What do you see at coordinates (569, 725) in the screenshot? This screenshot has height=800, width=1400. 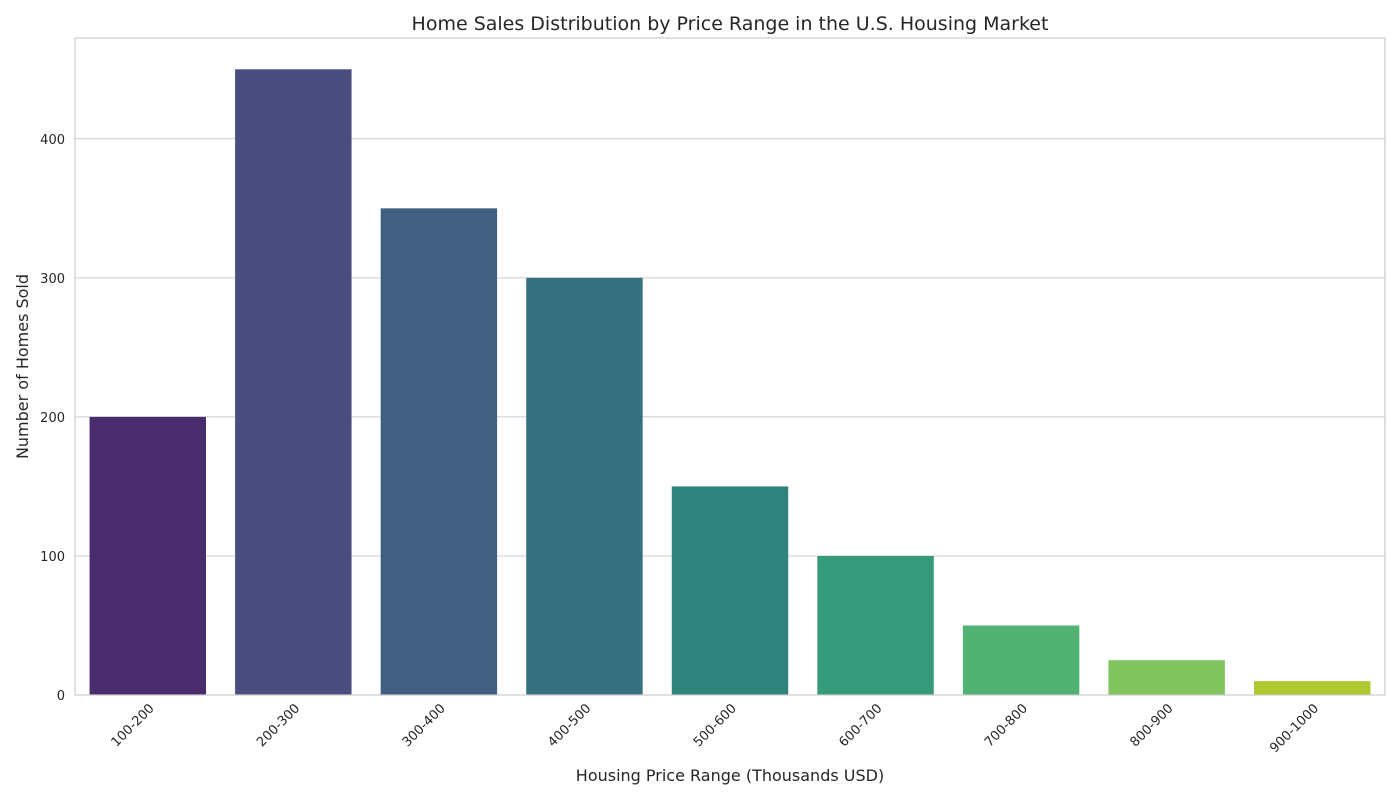 I see `x-tick-label: 400-500` at bounding box center [569, 725].